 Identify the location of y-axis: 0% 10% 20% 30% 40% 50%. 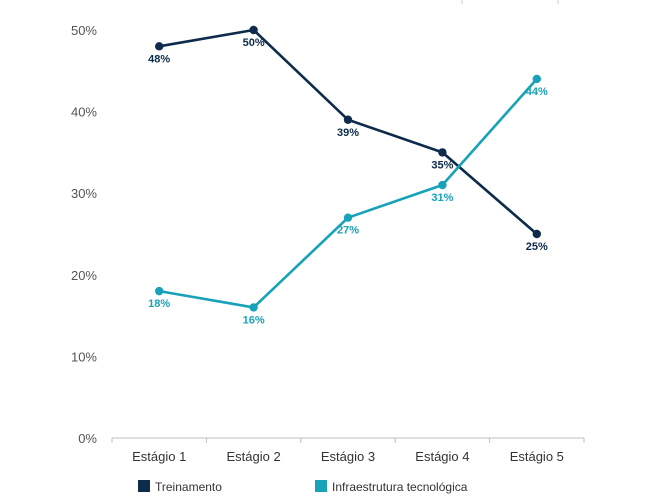
(84, 234).